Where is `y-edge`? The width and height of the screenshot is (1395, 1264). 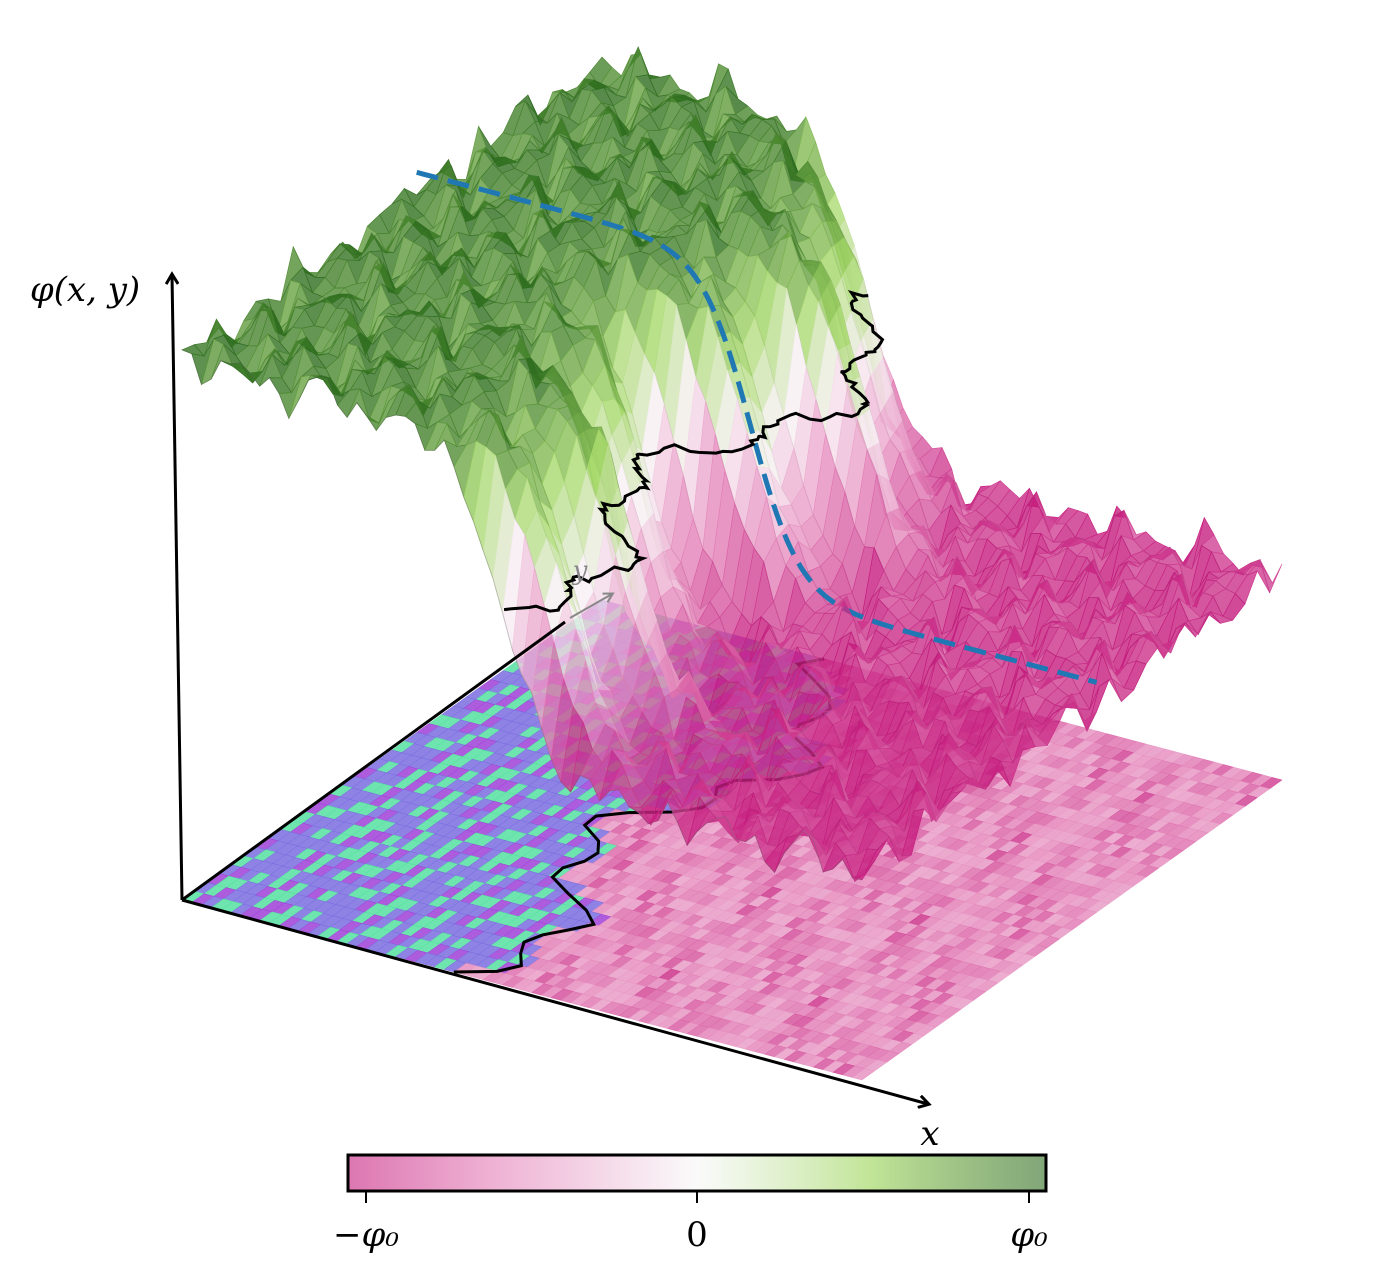 y-edge is located at coordinates (373, 761).